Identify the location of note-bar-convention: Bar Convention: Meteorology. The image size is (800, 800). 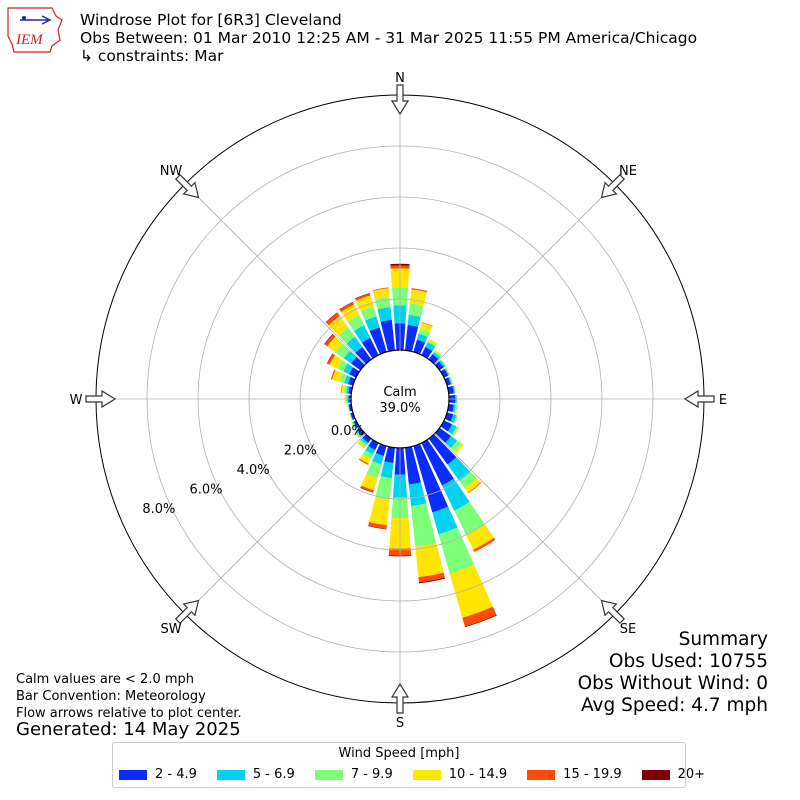
(111, 696).